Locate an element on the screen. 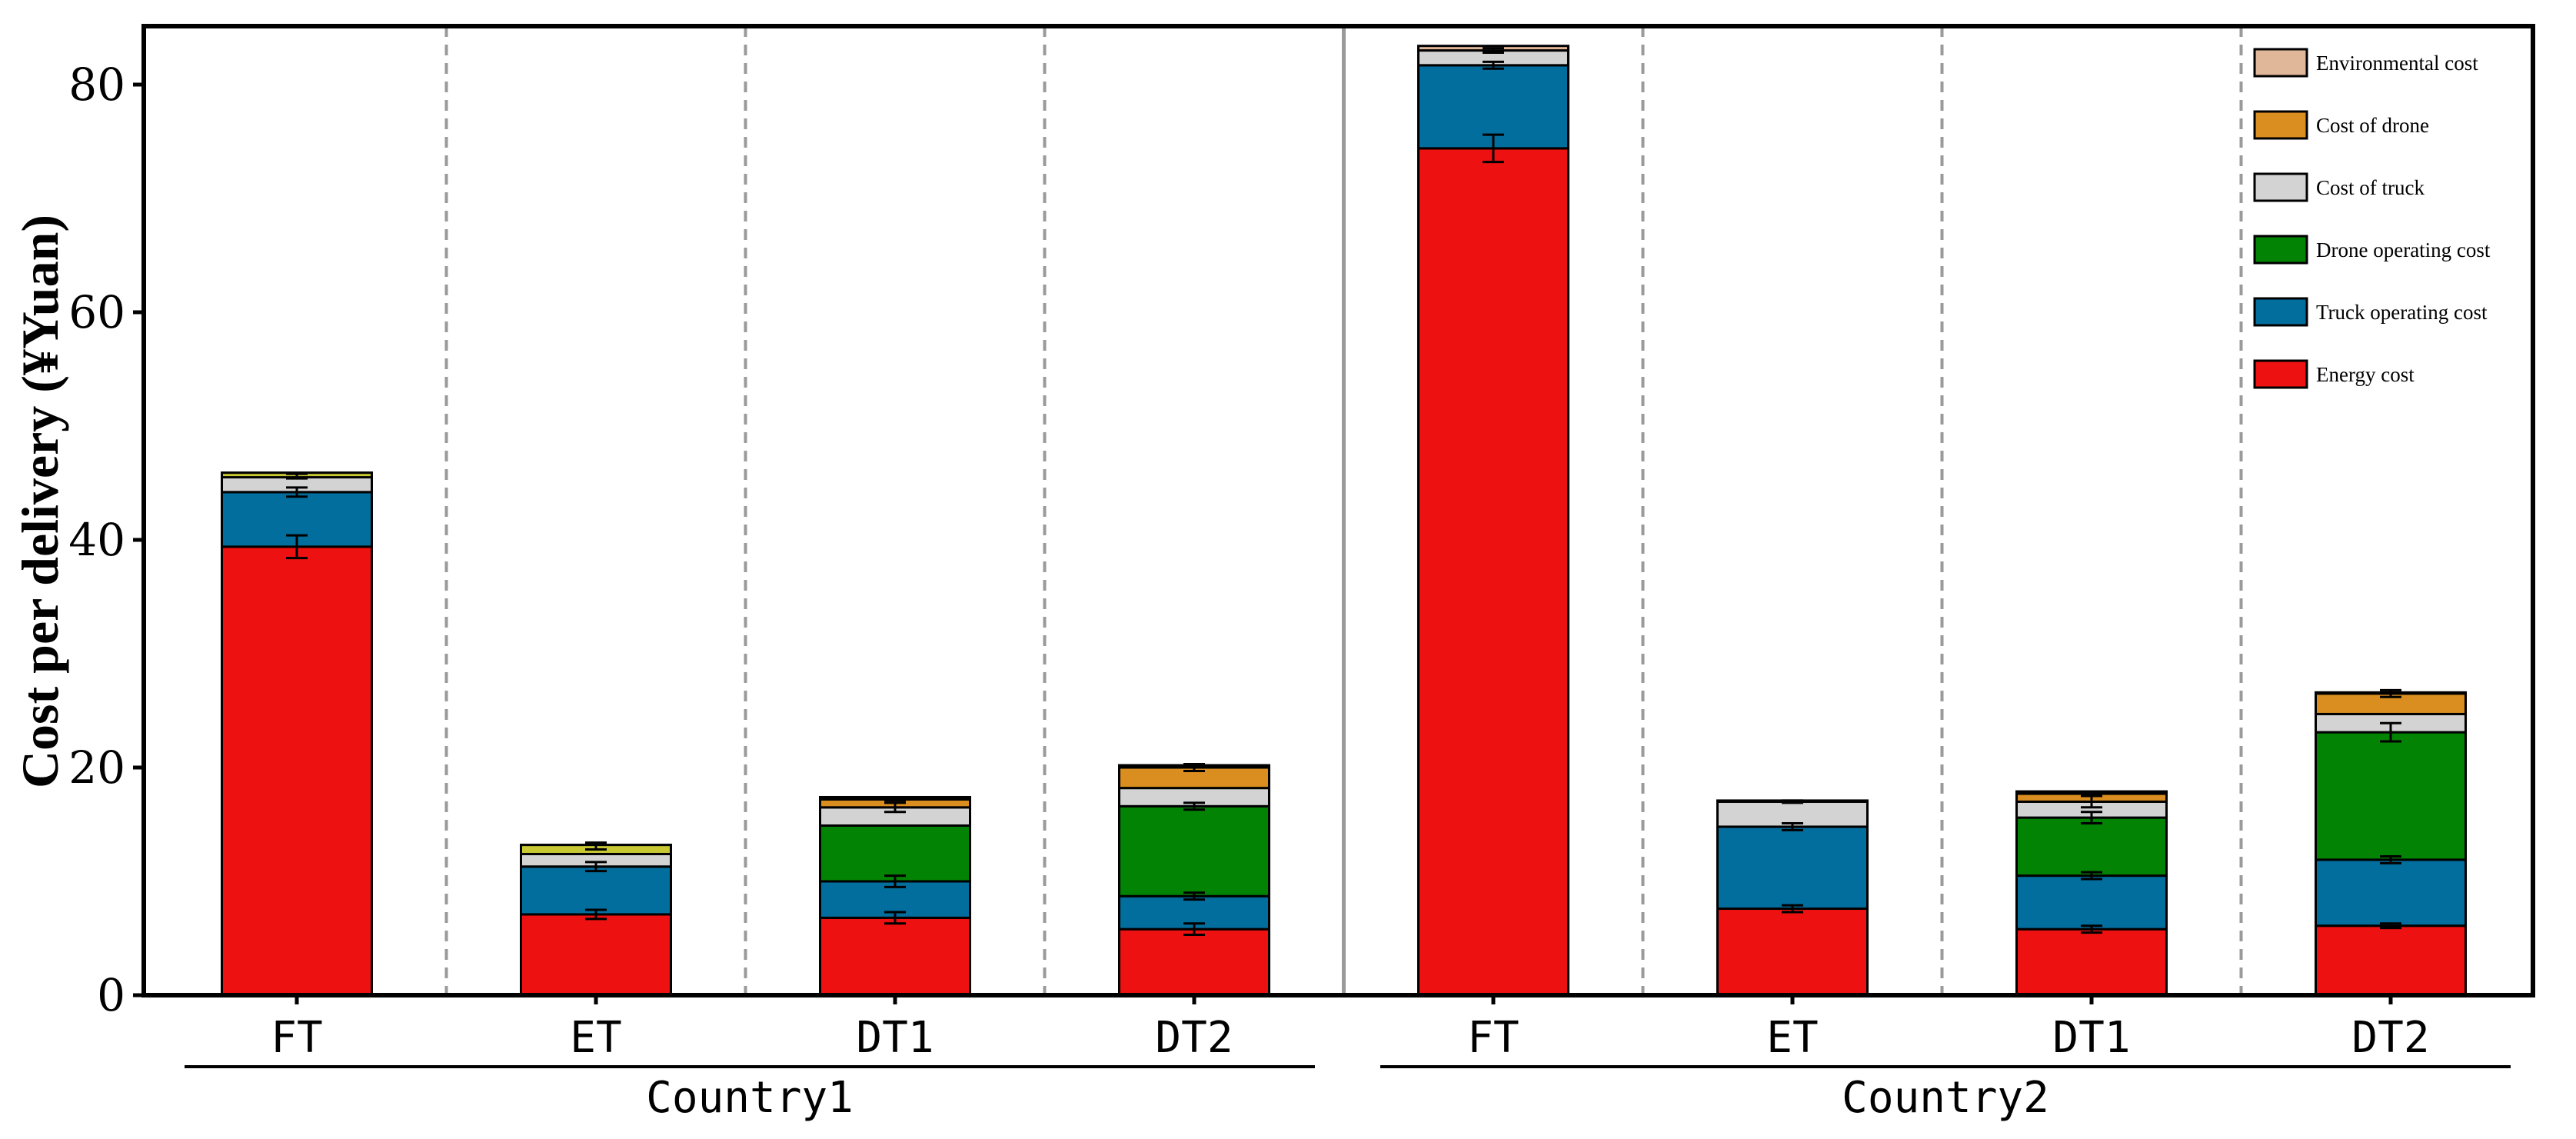 Image resolution: width=2576 pixels, height=1139 pixels. x-axis-groups: Country1 Country2 is located at coordinates (1348, 1094).